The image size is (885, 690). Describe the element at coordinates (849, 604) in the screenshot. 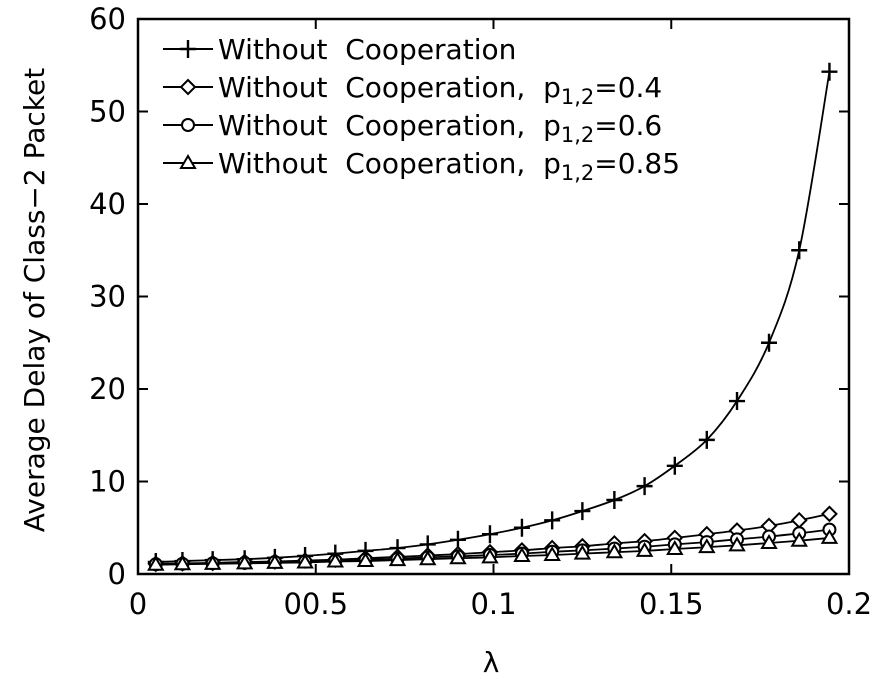

I see `x-tick-label: 0.2` at that location.